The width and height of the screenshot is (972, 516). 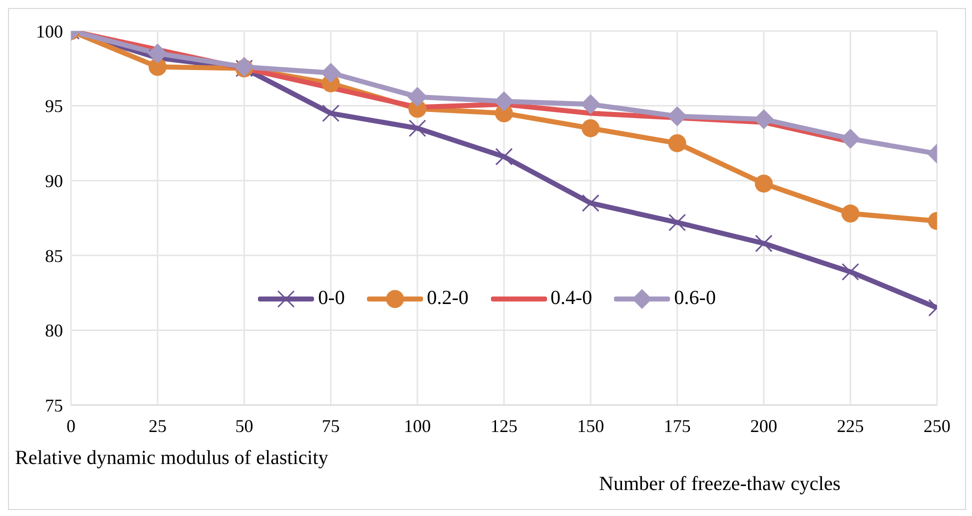 What do you see at coordinates (695, 298) in the screenshot?
I see `legend-label: 0.6-0` at bounding box center [695, 298].